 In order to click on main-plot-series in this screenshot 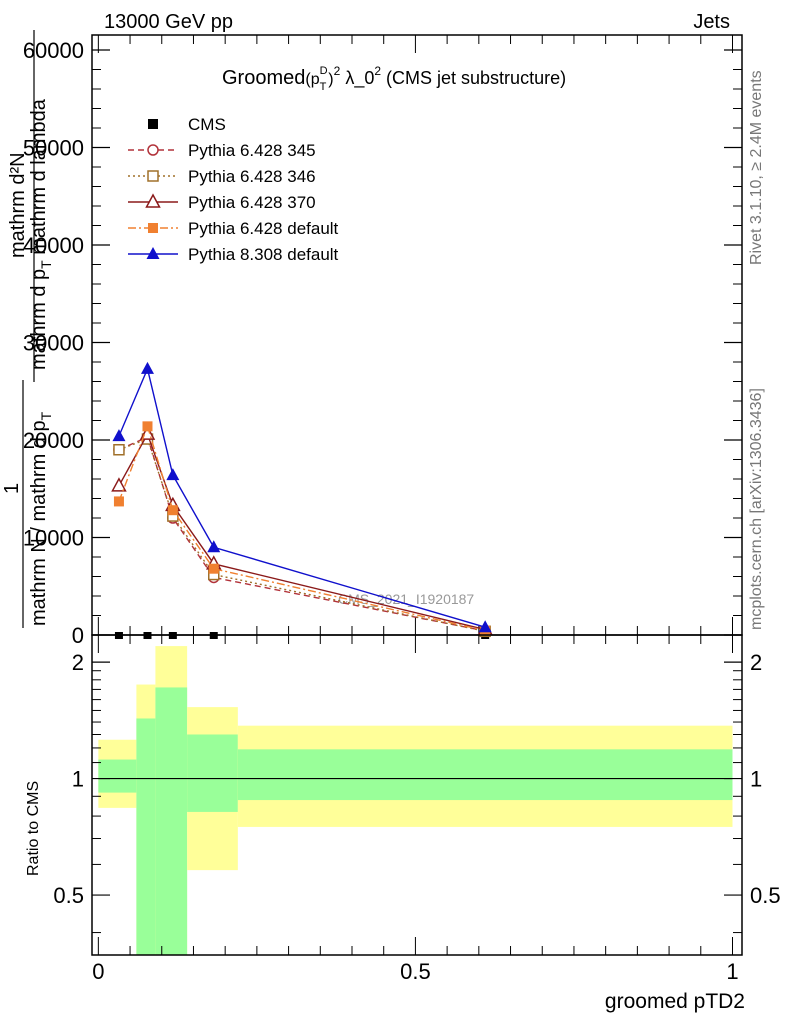, I will do `click(302, 500)`.